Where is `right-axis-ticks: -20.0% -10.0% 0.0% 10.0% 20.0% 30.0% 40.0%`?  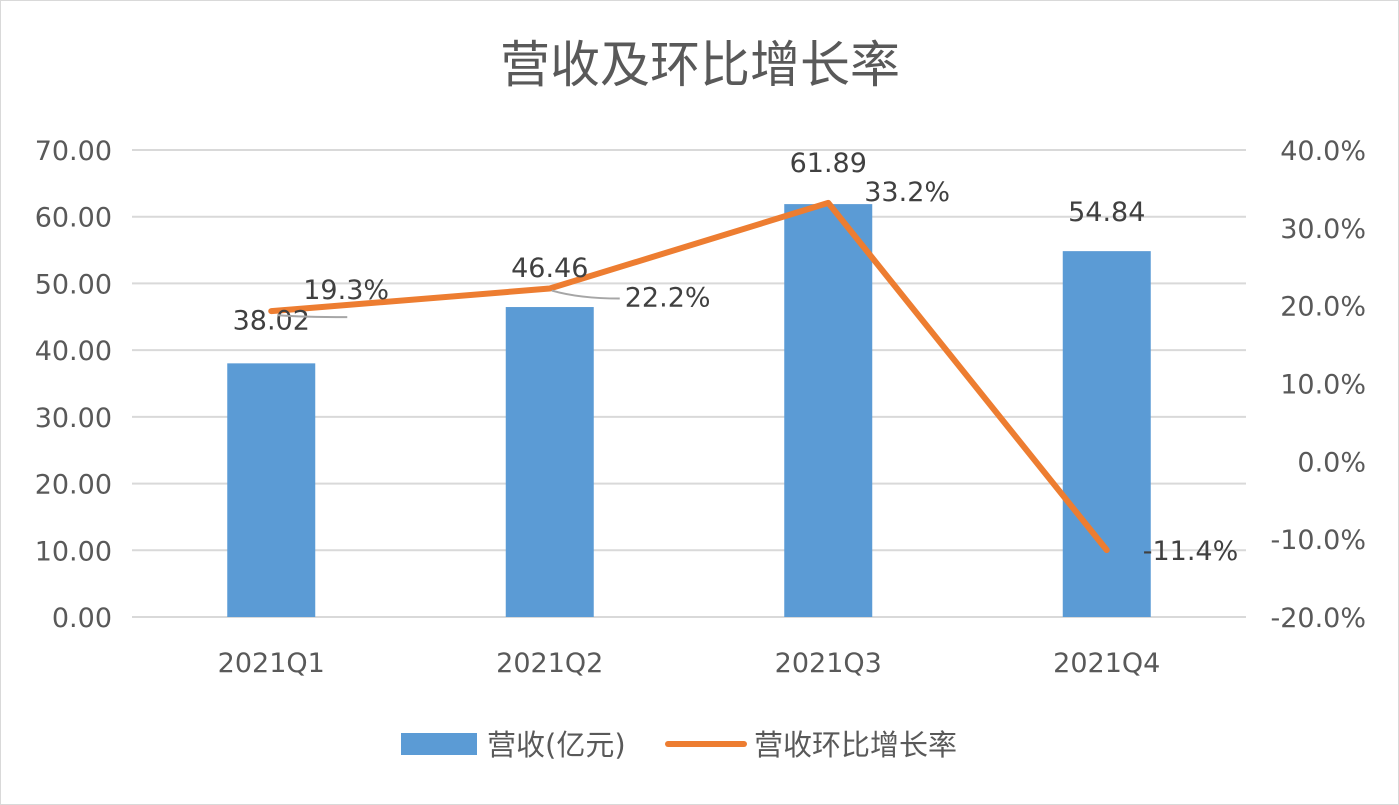 right-axis-ticks: -20.0% -10.0% 0.0% 10.0% 20.0% 30.0% 40.0% is located at coordinates (1318, 385).